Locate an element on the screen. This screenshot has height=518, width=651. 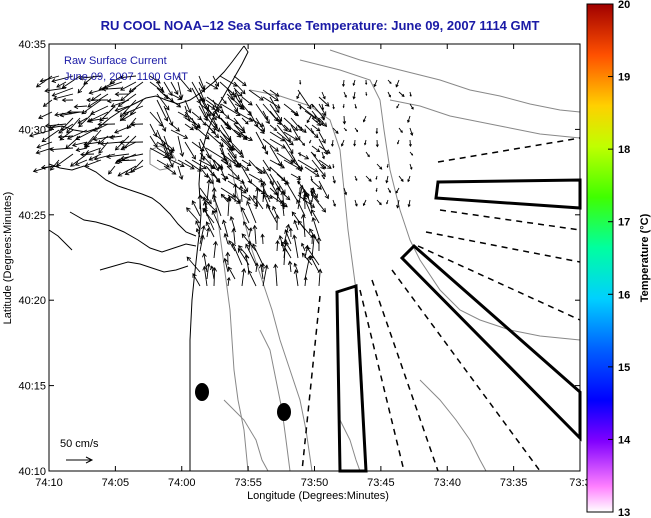
x-axis-label: Longitude (Degrees:Minutes) is located at coordinates (318, 496).